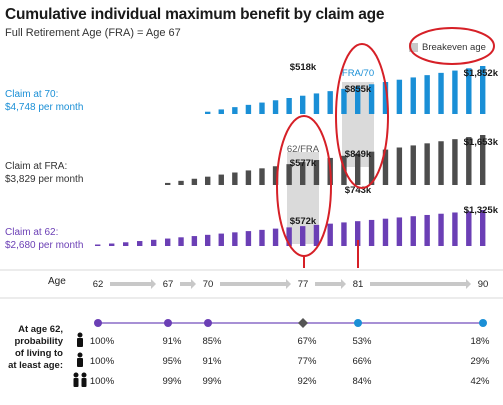 This screenshot has height=405, width=503. What do you see at coordinates (307, 341) in the screenshot?
I see `prob-row-0-age-77: 67%` at bounding box center [307, 341].